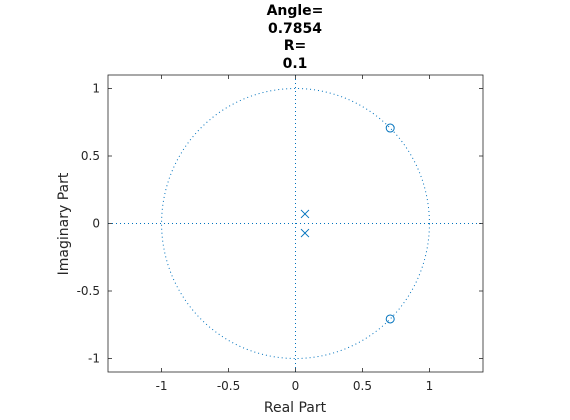 The height and width of the screenshot is (420, 570). Describe the element at coordinates (296, 386) in the screenshot. I see `x-tick-label: 0` at that location.